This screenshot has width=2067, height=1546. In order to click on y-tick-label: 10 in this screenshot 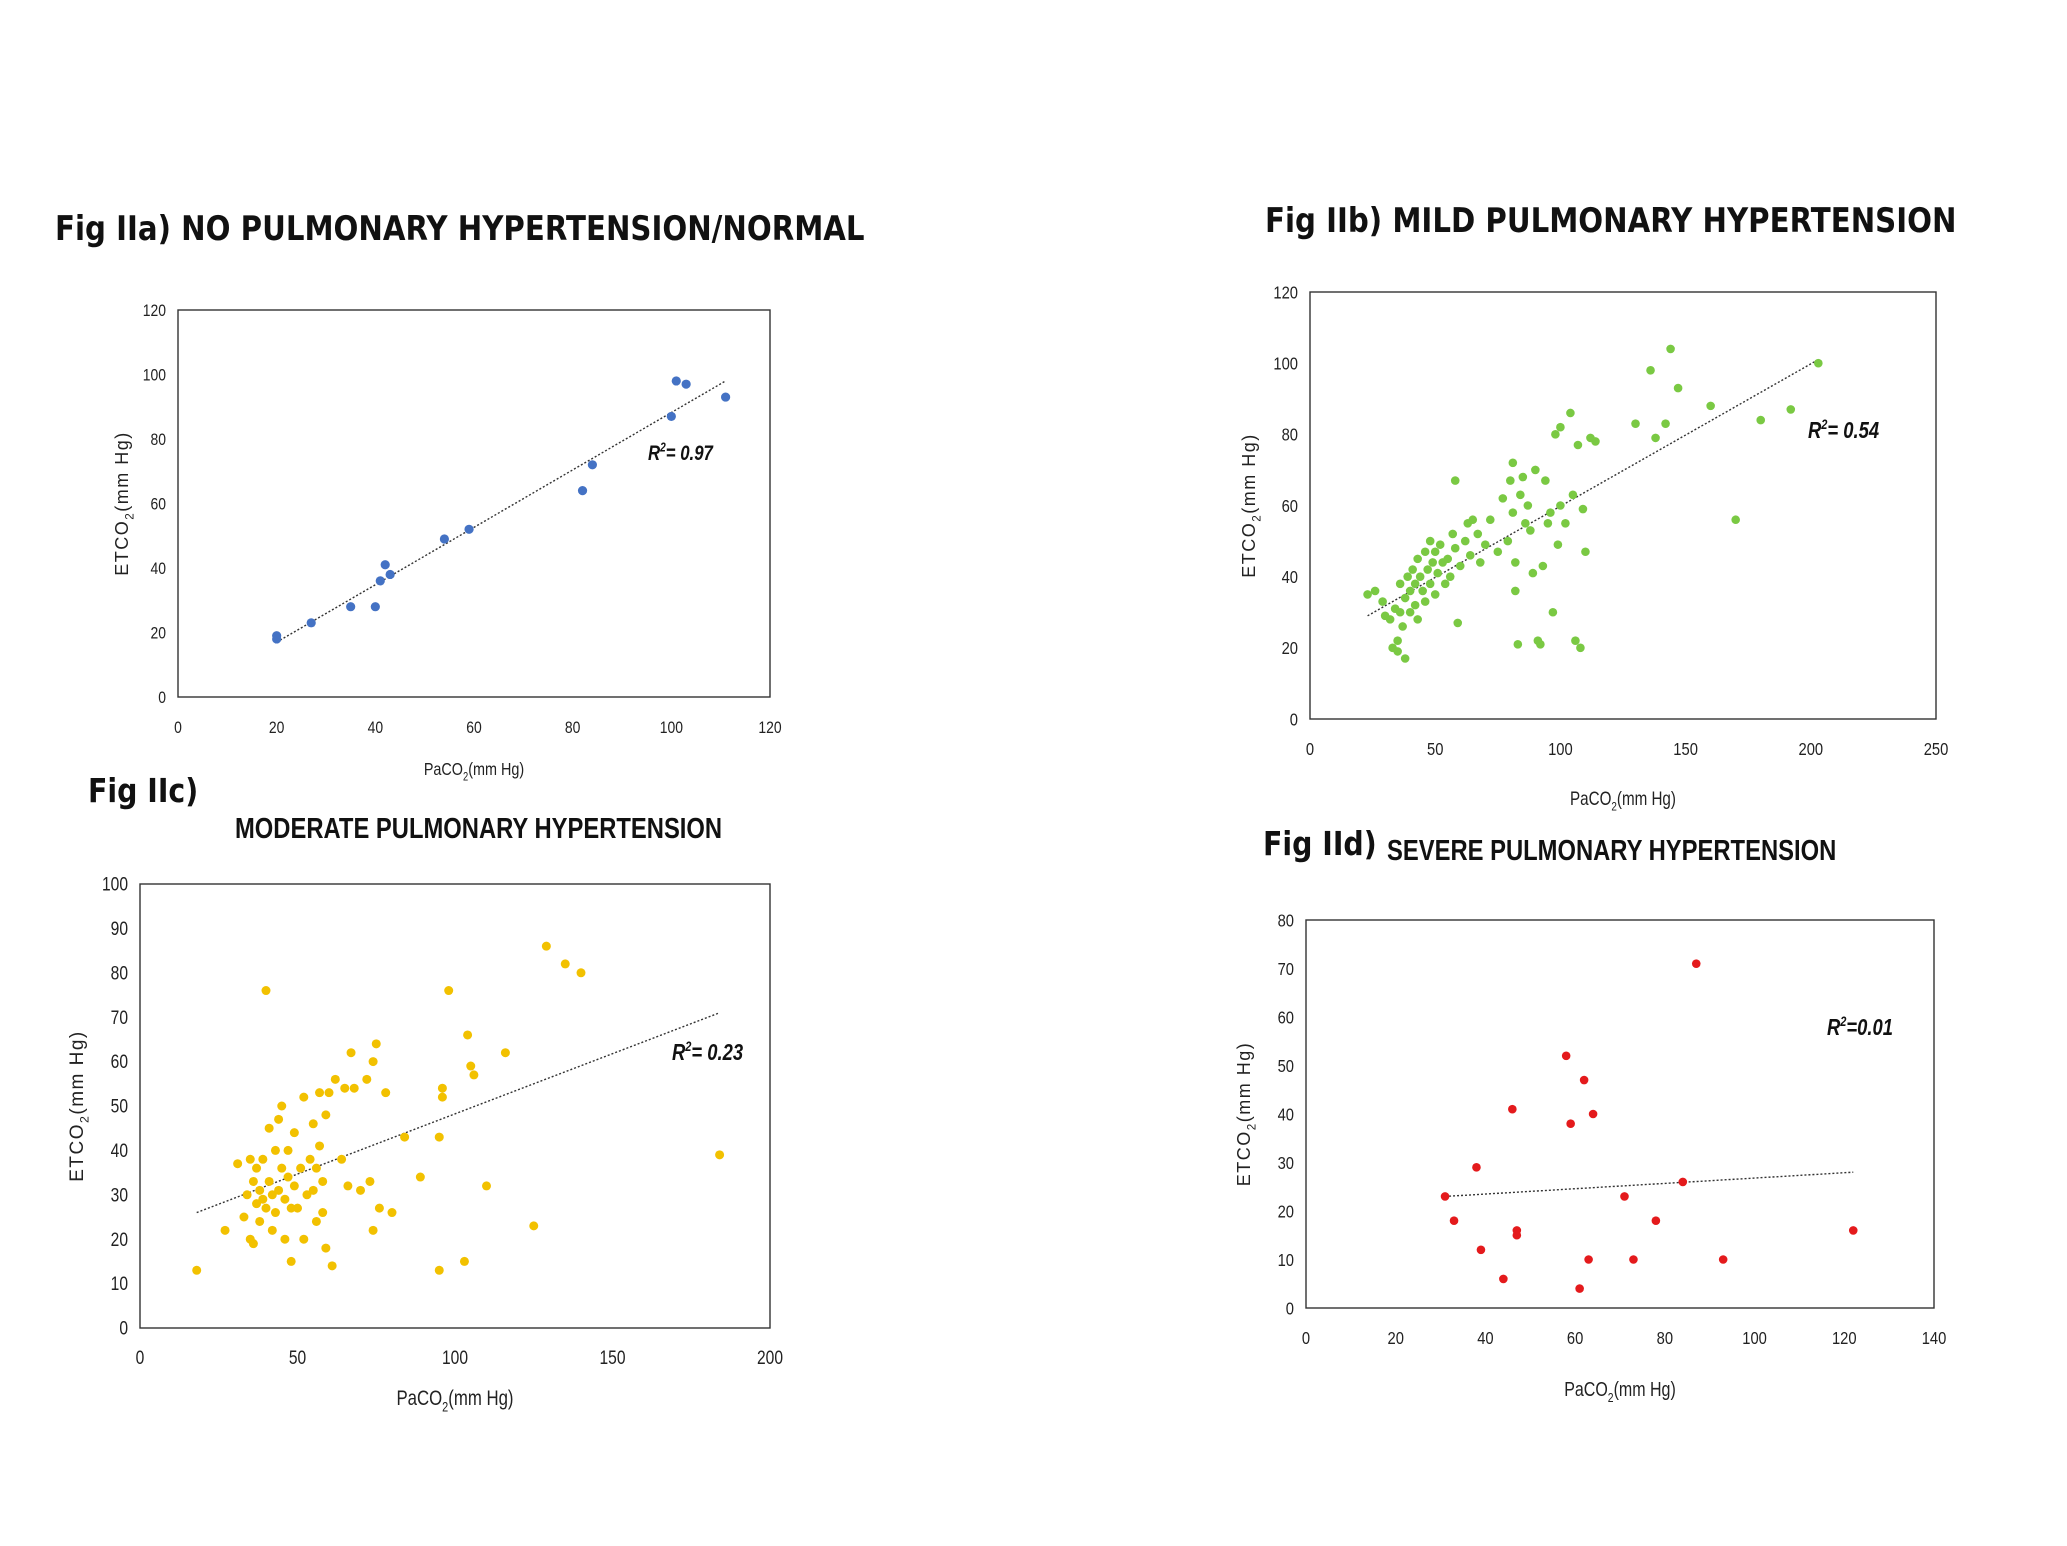, I will do `click(119, 1284)`.